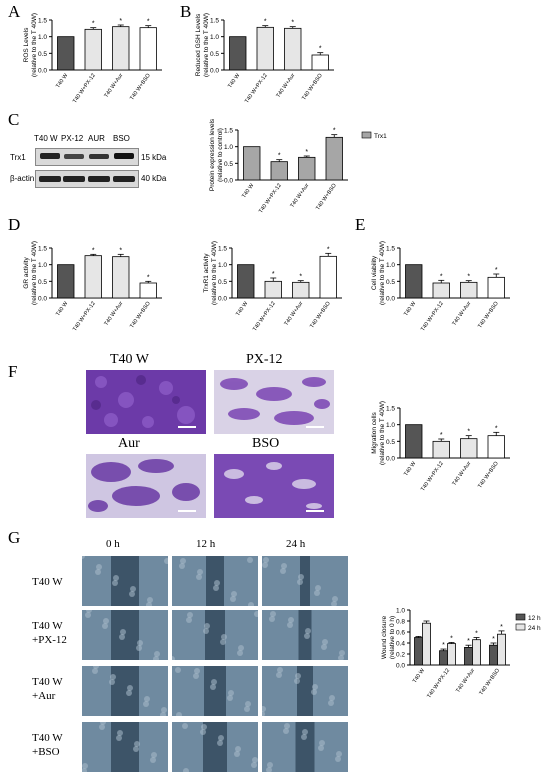  Describe the element at coordinates (390, 282) in the screenshot. I see `y-tick-label: 0.5` at that location.